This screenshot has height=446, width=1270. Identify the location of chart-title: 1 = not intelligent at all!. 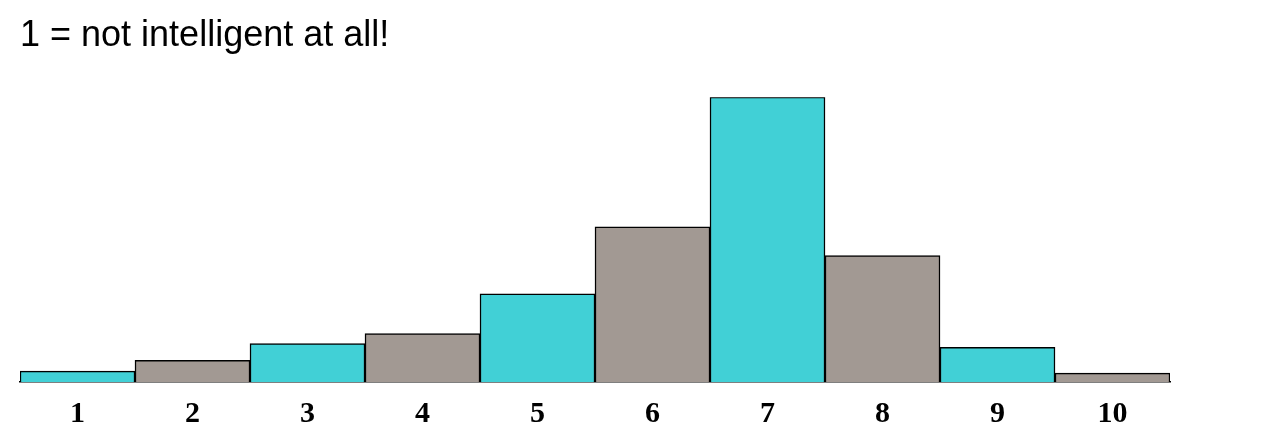
(205, 33).